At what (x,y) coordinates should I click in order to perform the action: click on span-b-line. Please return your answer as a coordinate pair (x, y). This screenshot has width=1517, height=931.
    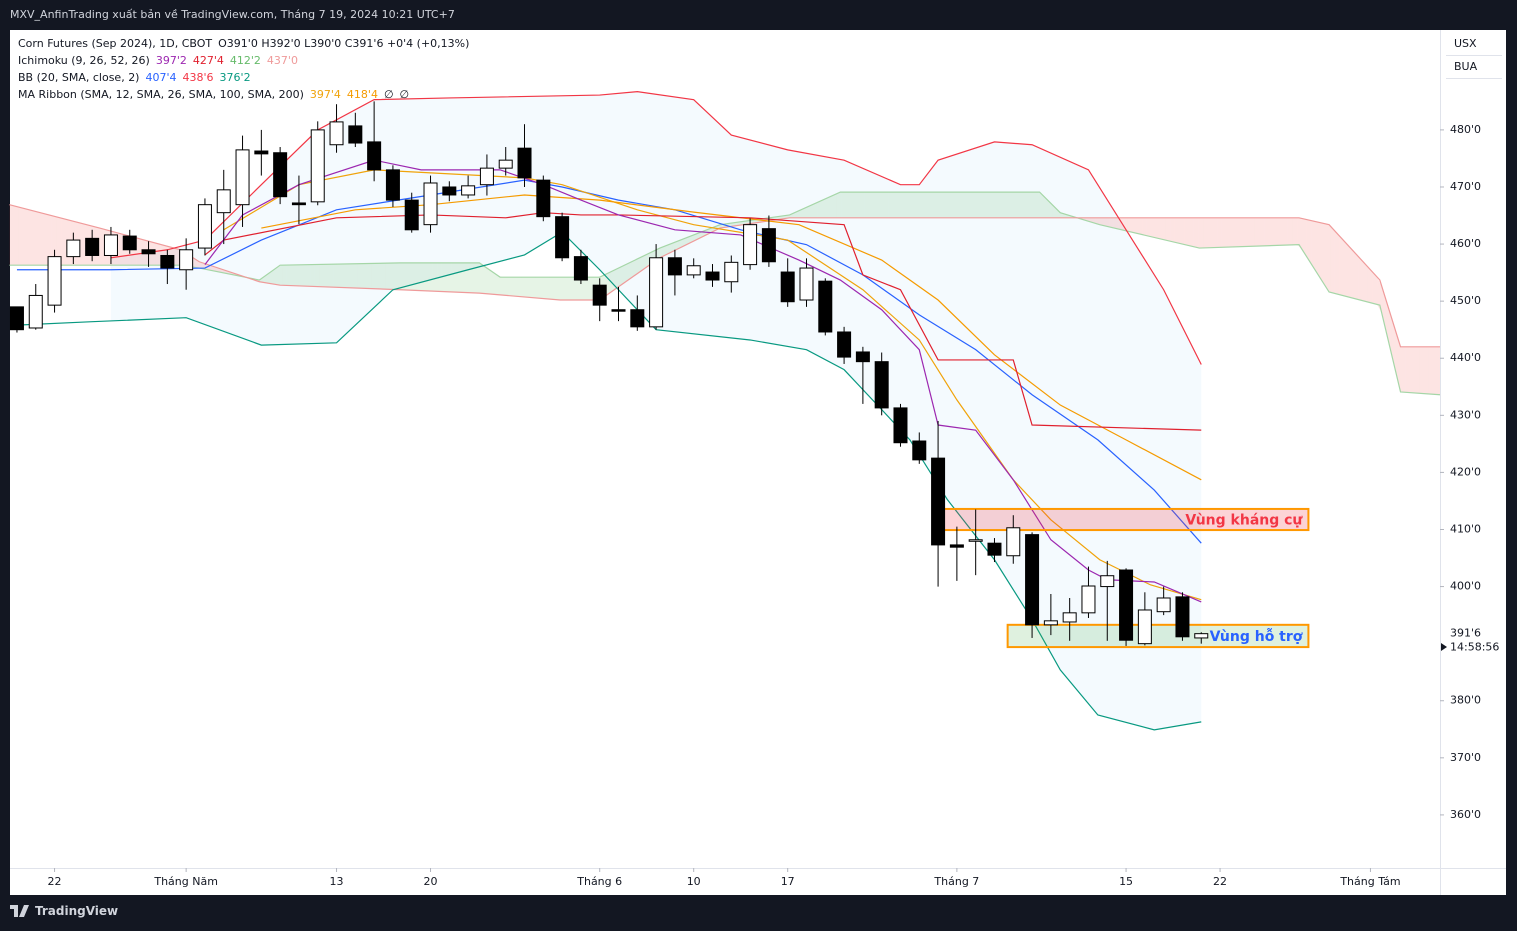
    Looking at the image, I should click on (724, 276).